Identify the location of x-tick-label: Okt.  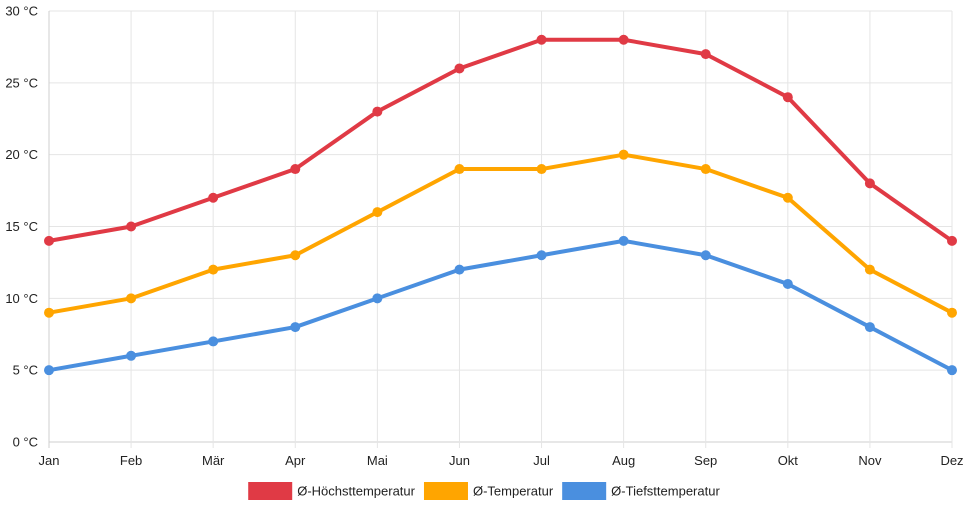
(788, 460).